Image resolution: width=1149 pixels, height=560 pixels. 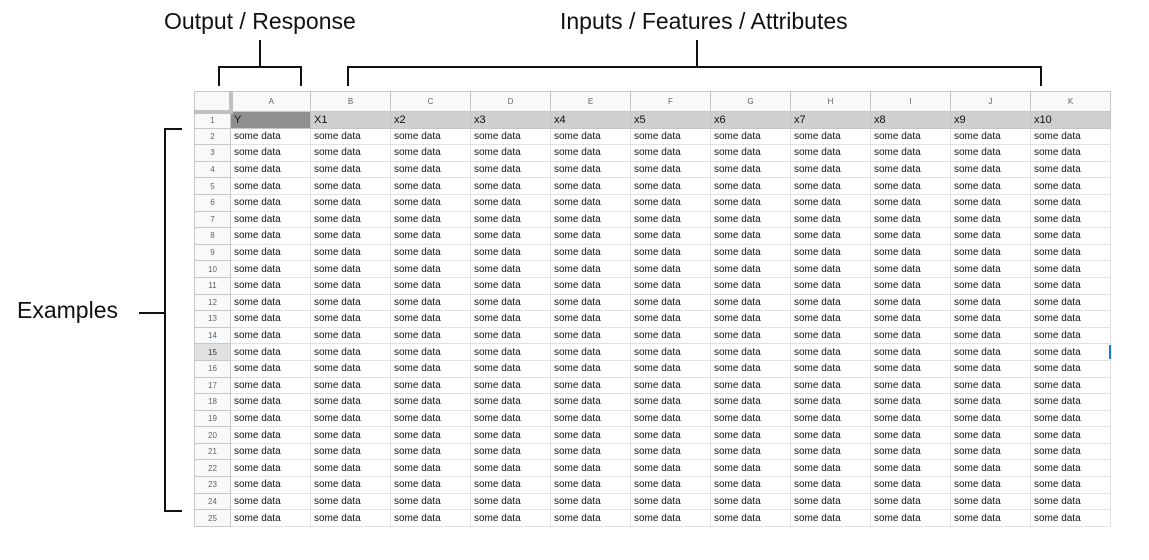 What do you see at coordinates (590, 101) in the screenshot?
I see `column-header-e: E` at bounding box center [590, 101].